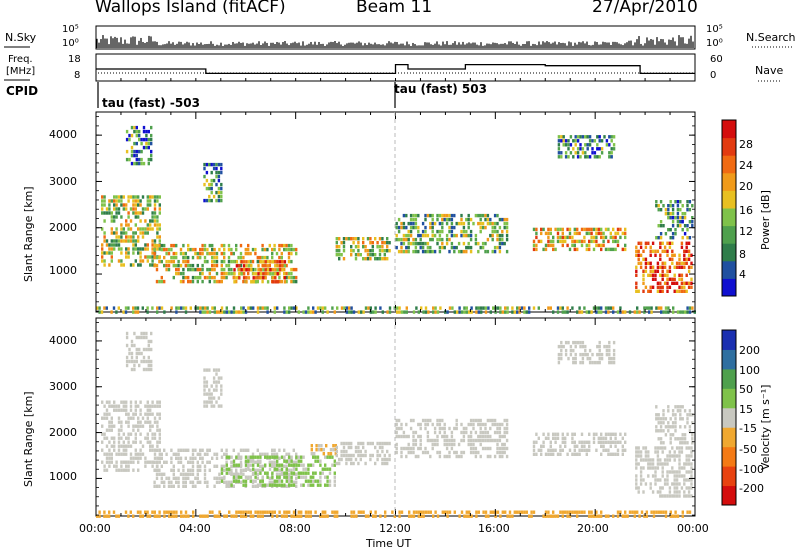 Image resolution: width=800 pixels, height=554 pixels. Describe the element at coordinates (729, 234) in the screenshot. I see `colorbar-swatch` at that location.